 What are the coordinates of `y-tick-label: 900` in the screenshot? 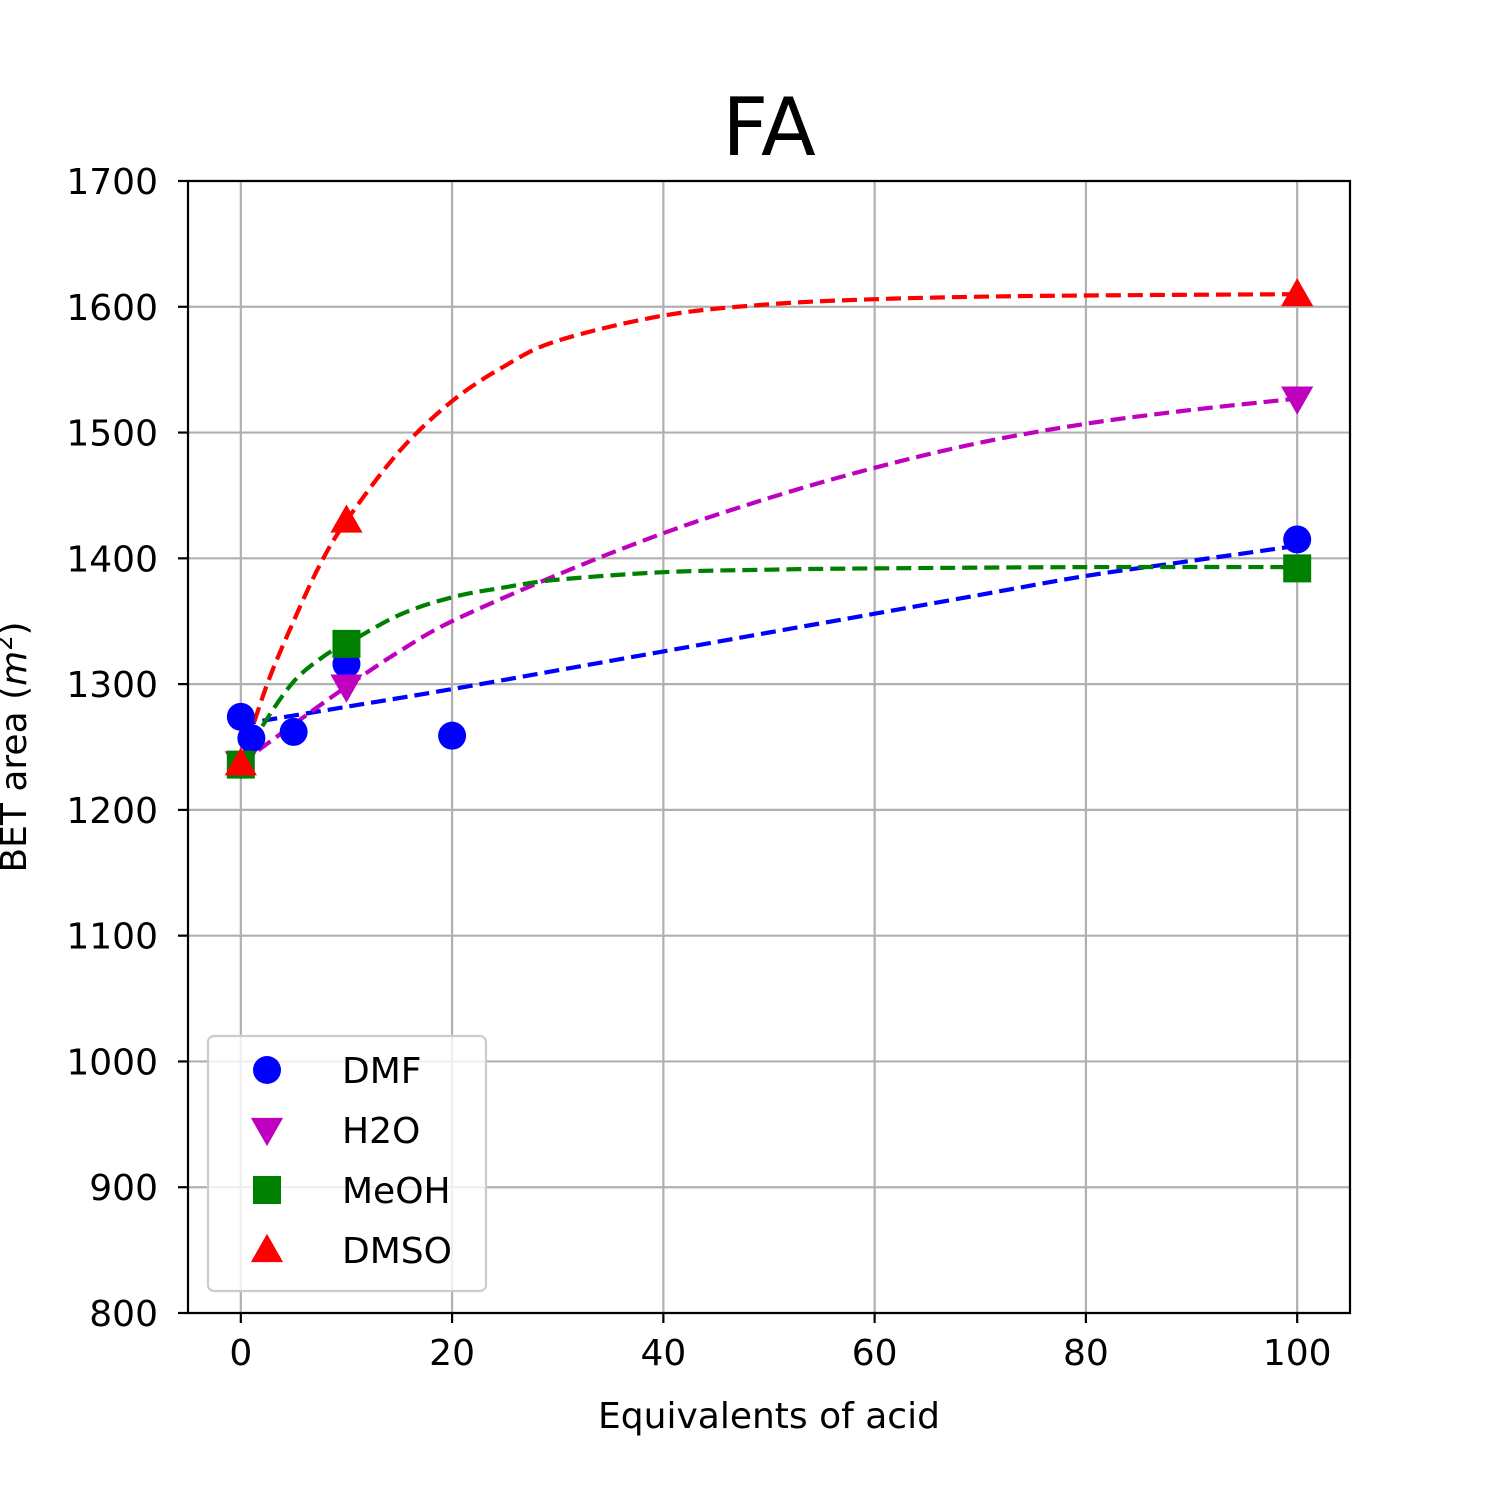 It's located at (123, 1188).